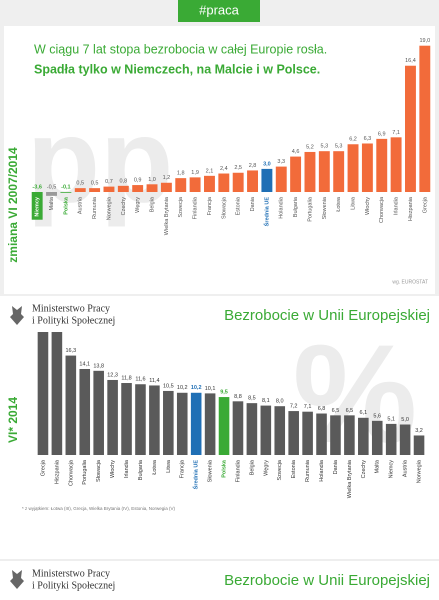 Image resolution: width=439 pixels, height=600 pixels. Describe the element at coordinates (339, 204) in the screenshot. I see `x-tick-label: Łotwa` at that location.